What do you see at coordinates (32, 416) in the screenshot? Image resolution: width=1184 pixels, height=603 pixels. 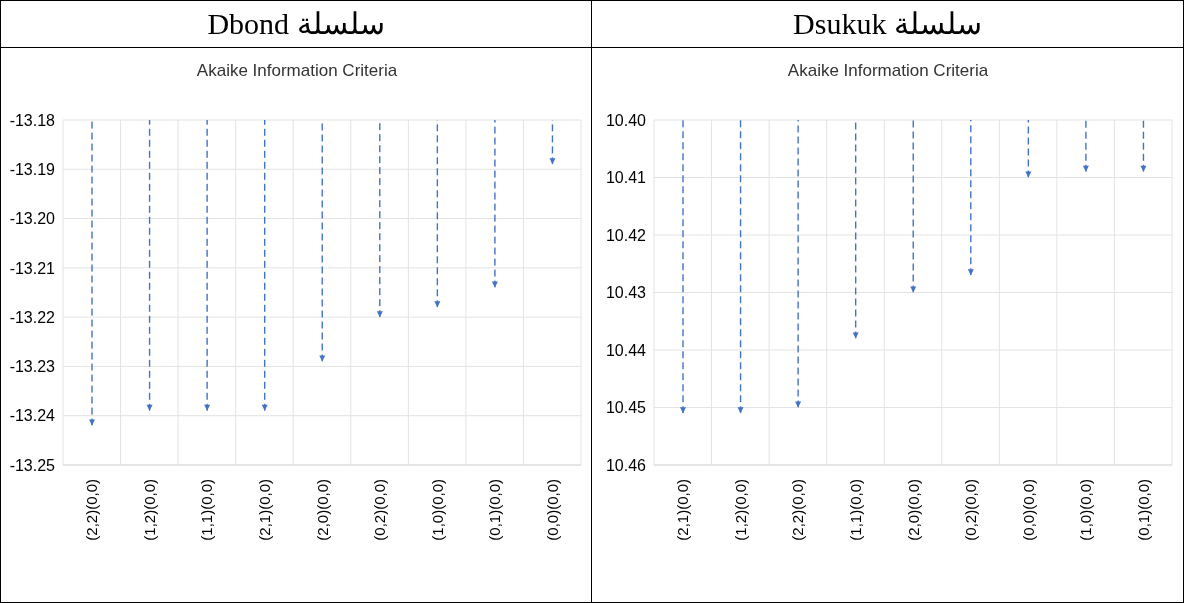 I see `y-tick-label: -13.24` at bounding box center [32, 416].